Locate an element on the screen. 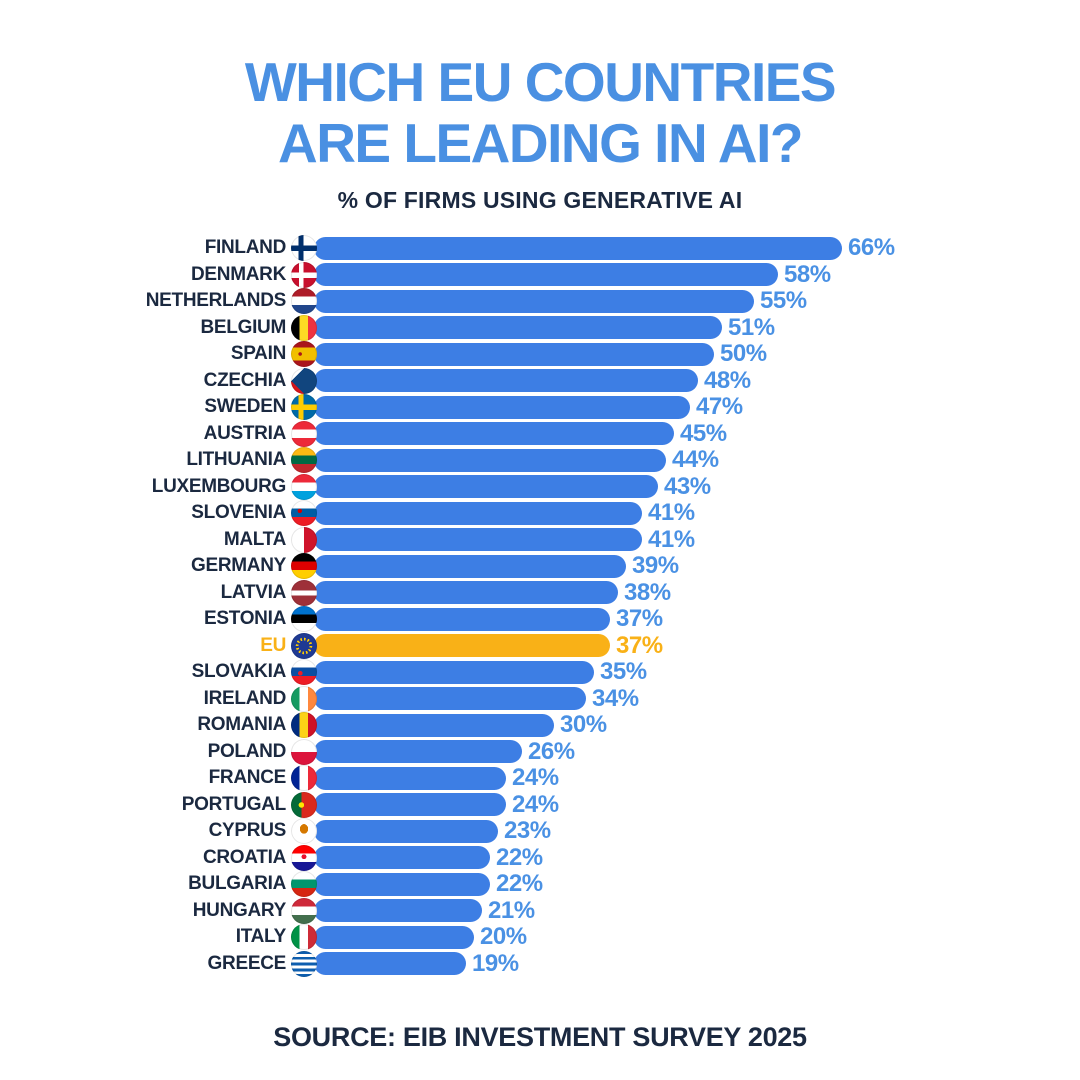 This screenshot has height=1080, width=1080. slovakia-flag-icon is located at coordinates (304, 672).